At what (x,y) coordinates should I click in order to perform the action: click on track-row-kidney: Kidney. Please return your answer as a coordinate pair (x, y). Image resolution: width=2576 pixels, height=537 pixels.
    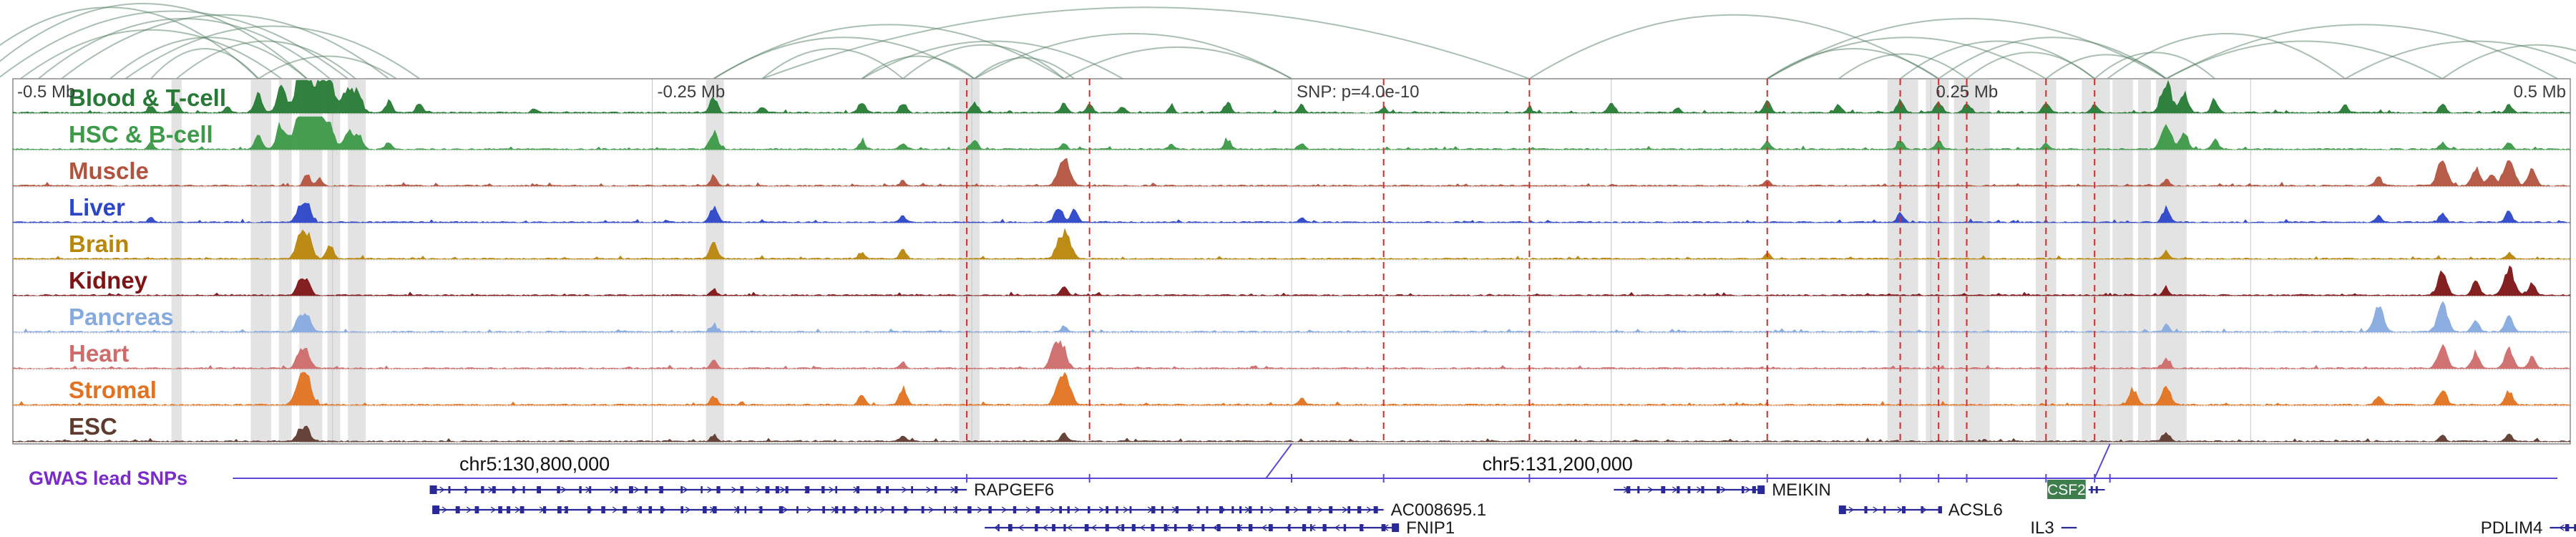
    Looking at the image, I should click on (1291, 281).